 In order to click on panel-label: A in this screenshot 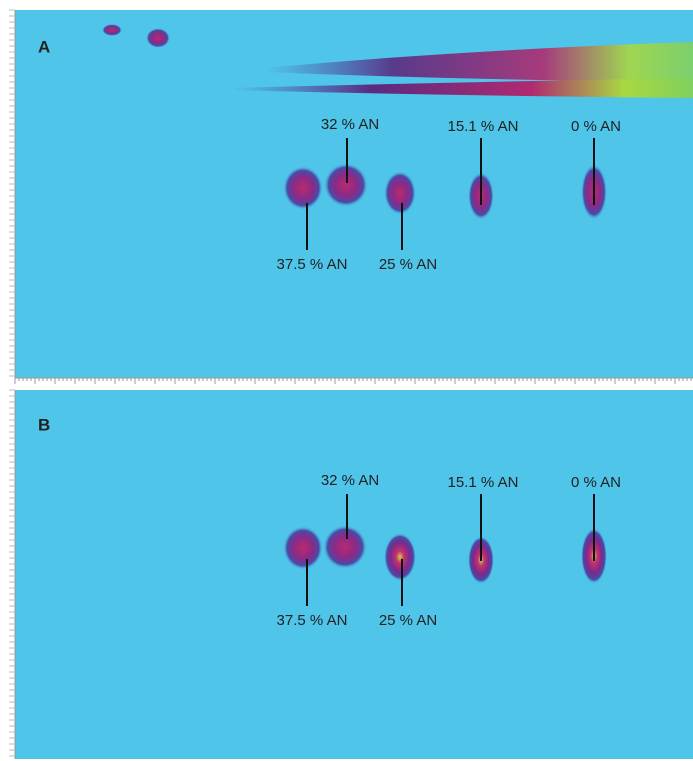, I will do `click(44, 46)`.